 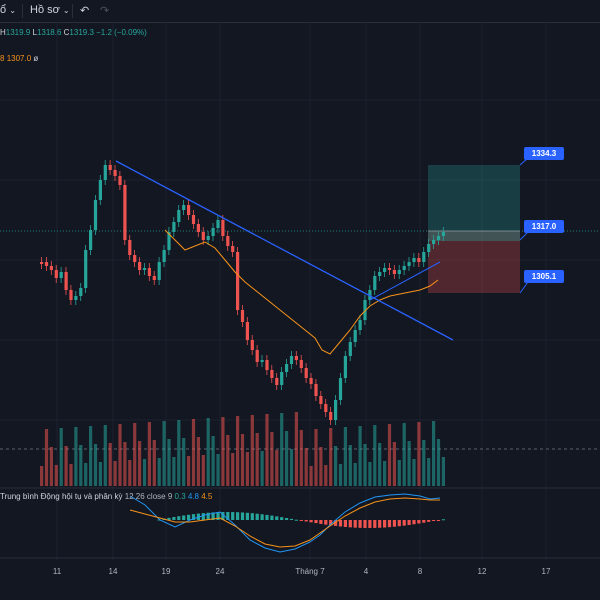 I want to click on stop-loss-zone, so click(x=474, y=262).